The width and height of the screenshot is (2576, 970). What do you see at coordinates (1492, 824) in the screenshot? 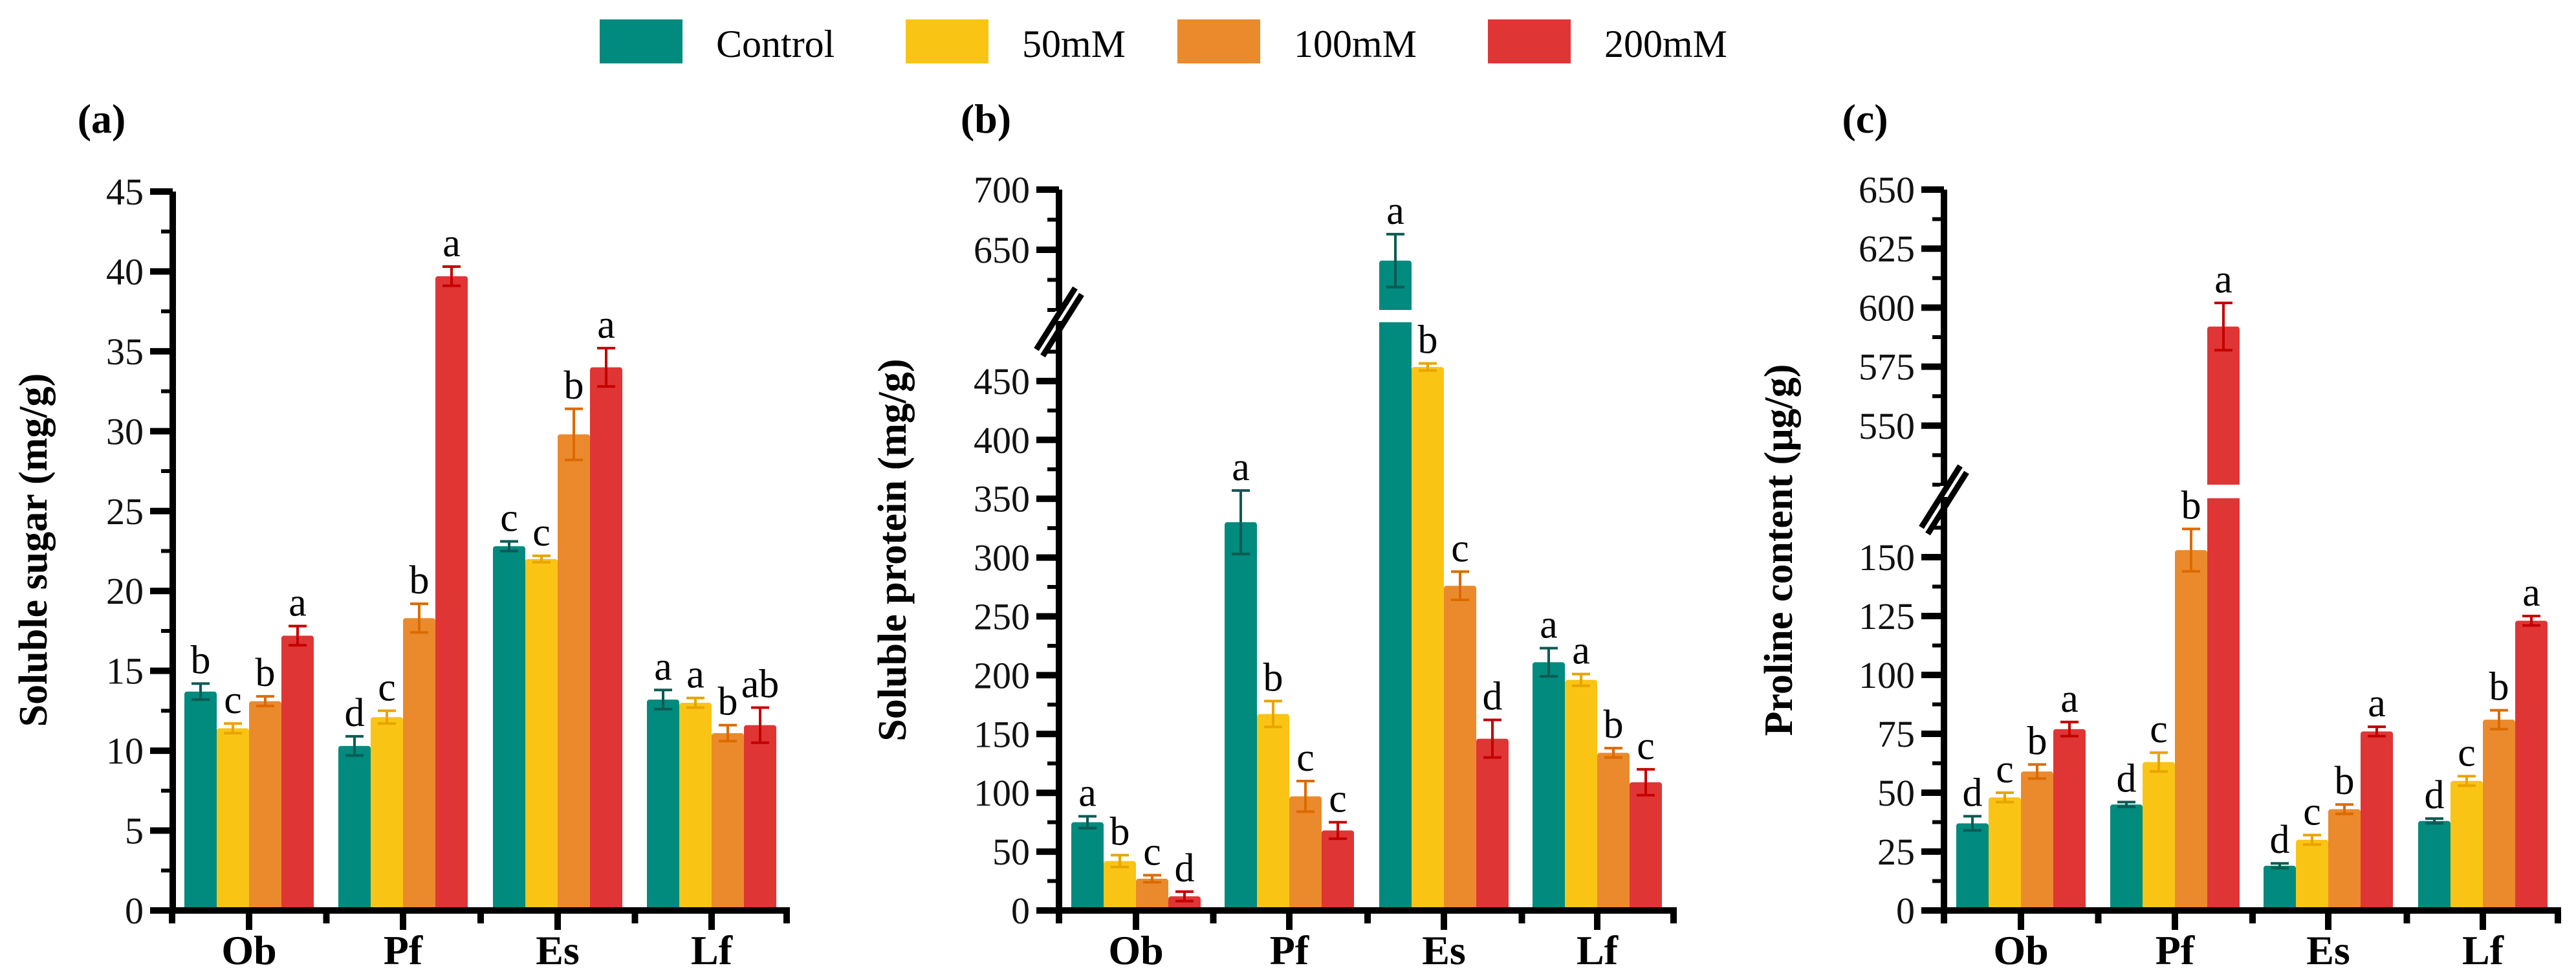
I see `bar-es-200mm` at bounding box center [1492, 824].